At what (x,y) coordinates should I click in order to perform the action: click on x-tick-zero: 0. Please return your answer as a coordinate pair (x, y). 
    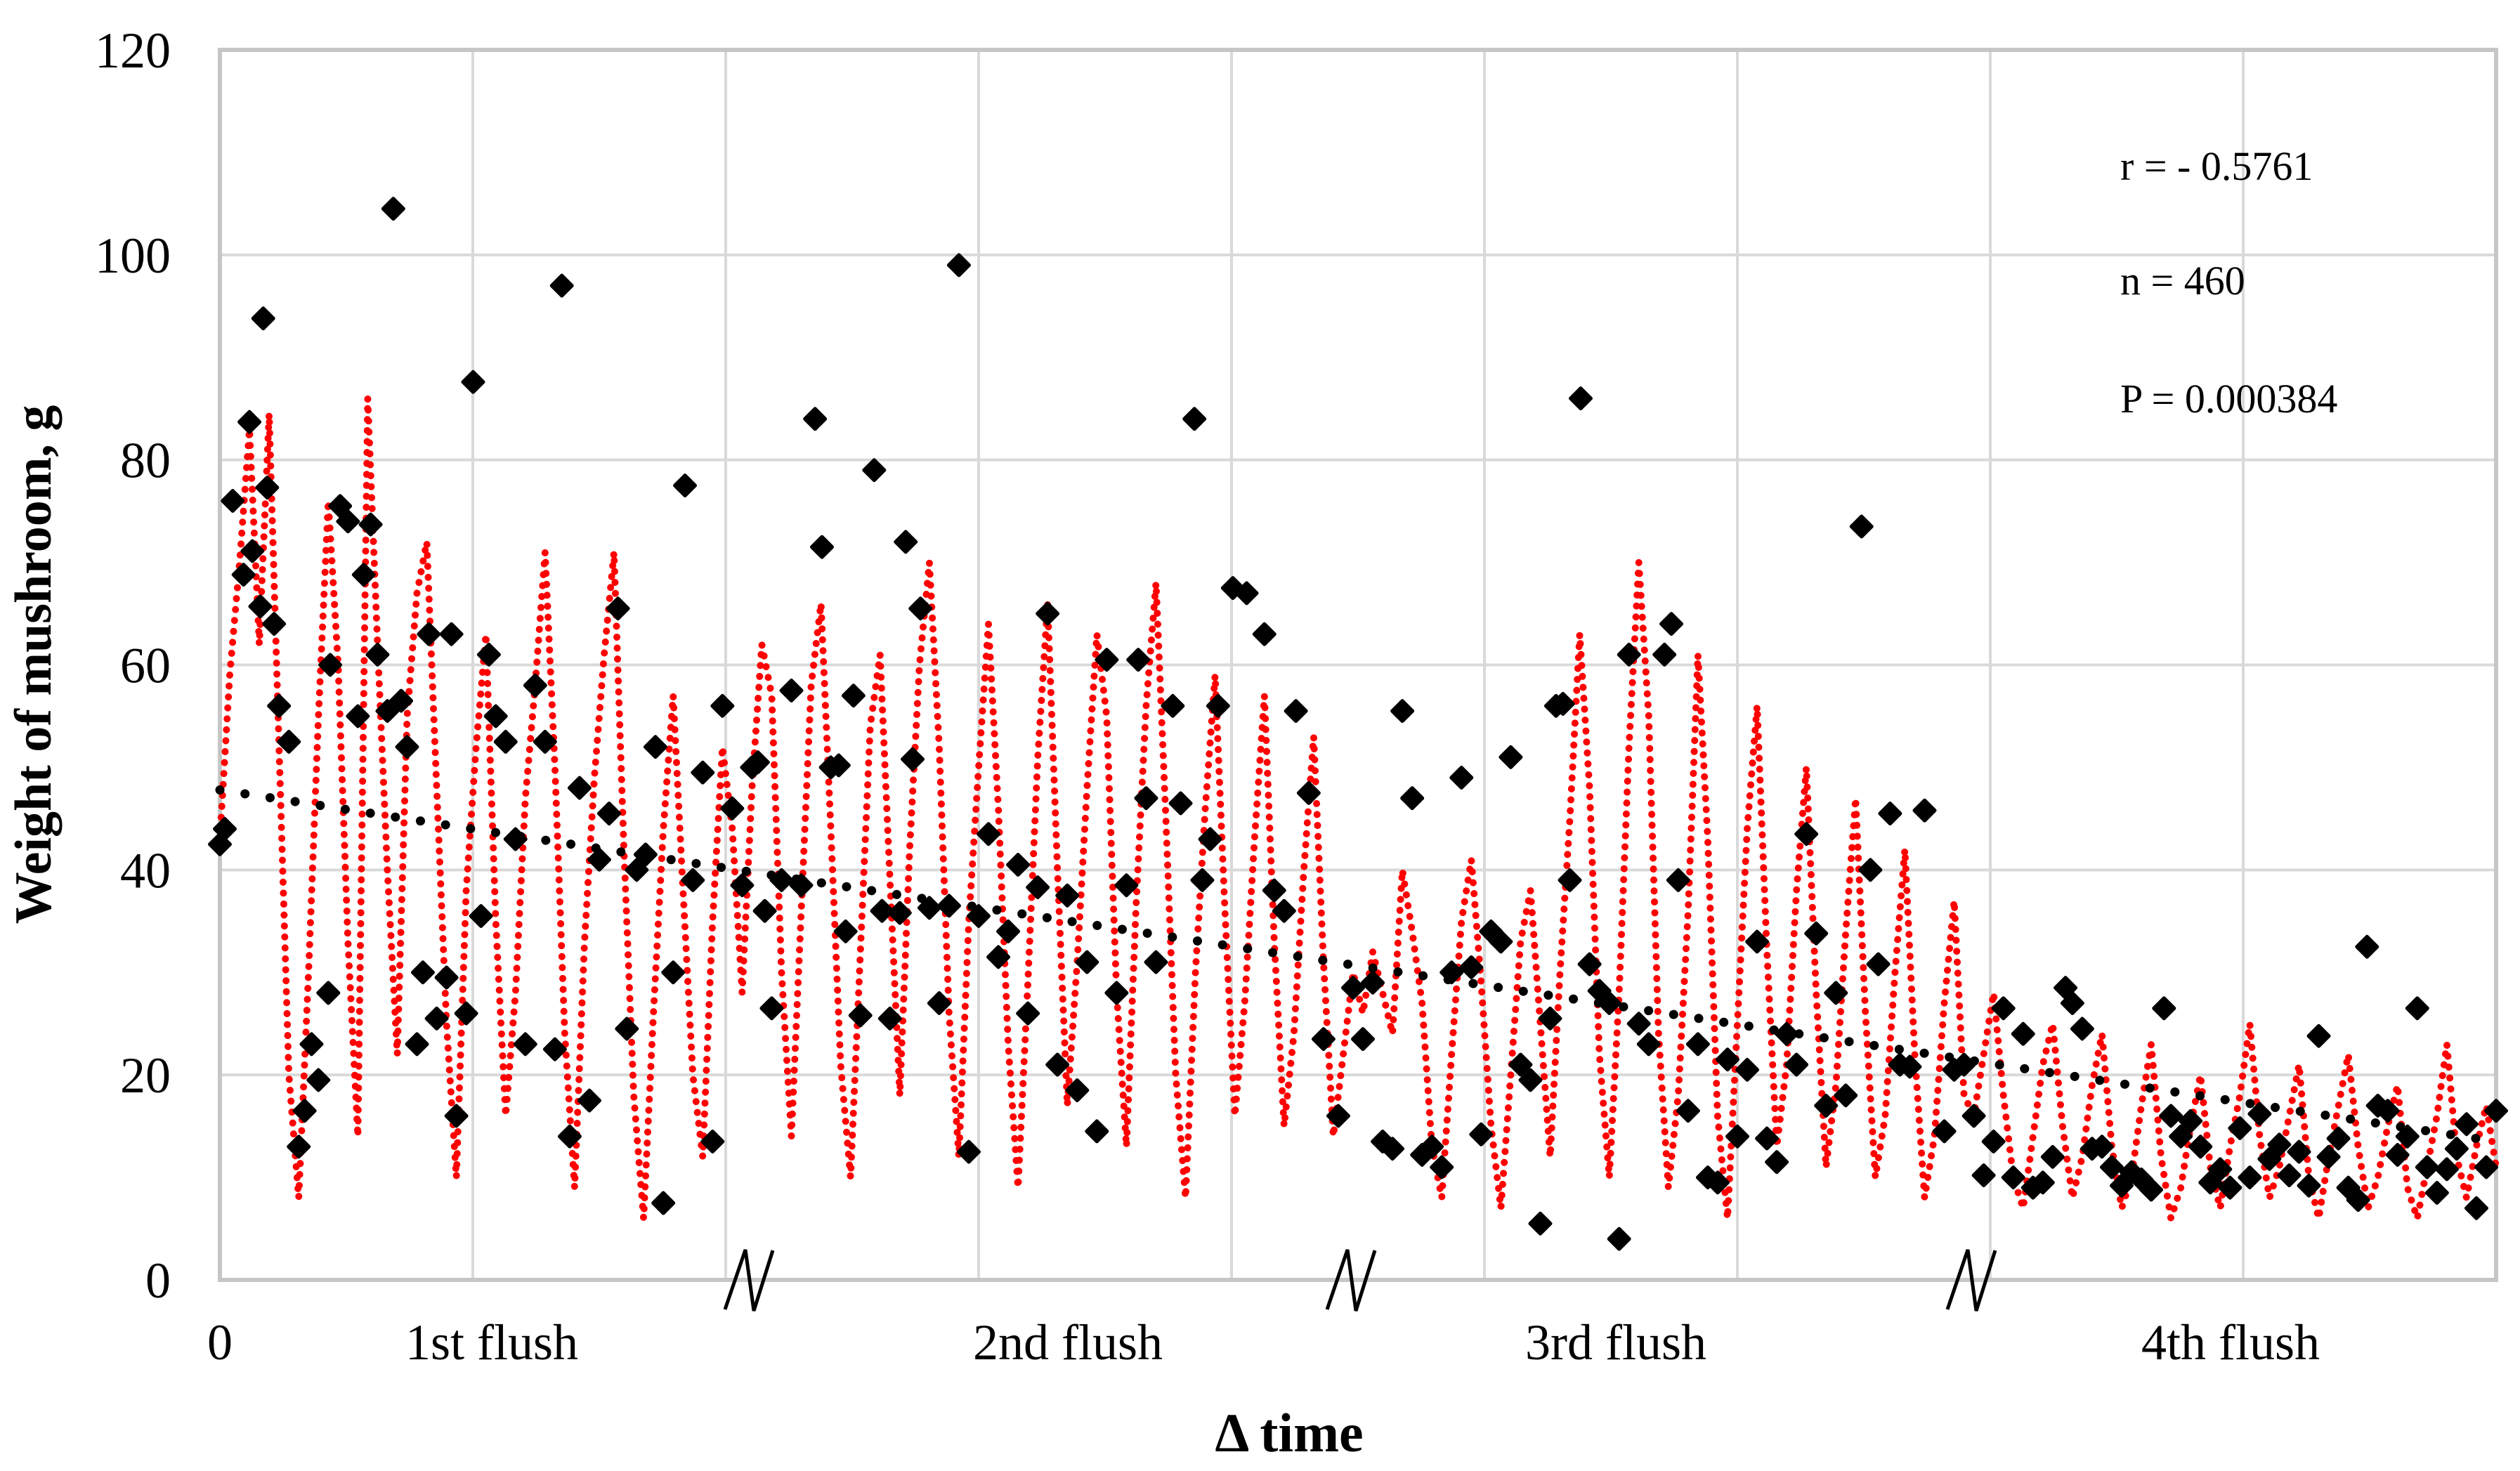
    Looking at the image, I should click on (220, 1342).